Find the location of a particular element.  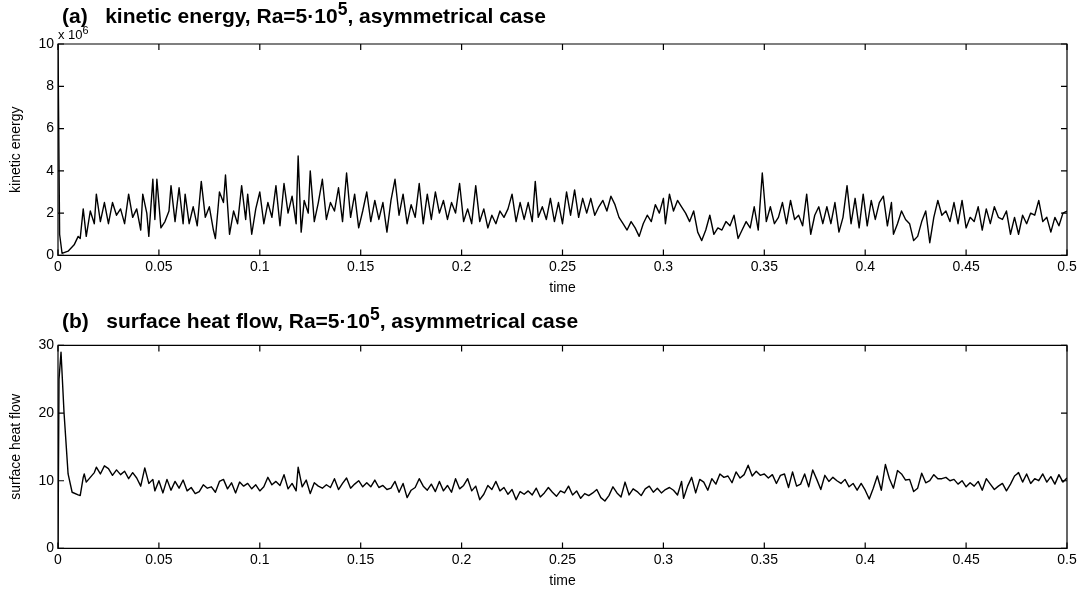

y-tick-label: 6 is located at coordinates (50, 127).